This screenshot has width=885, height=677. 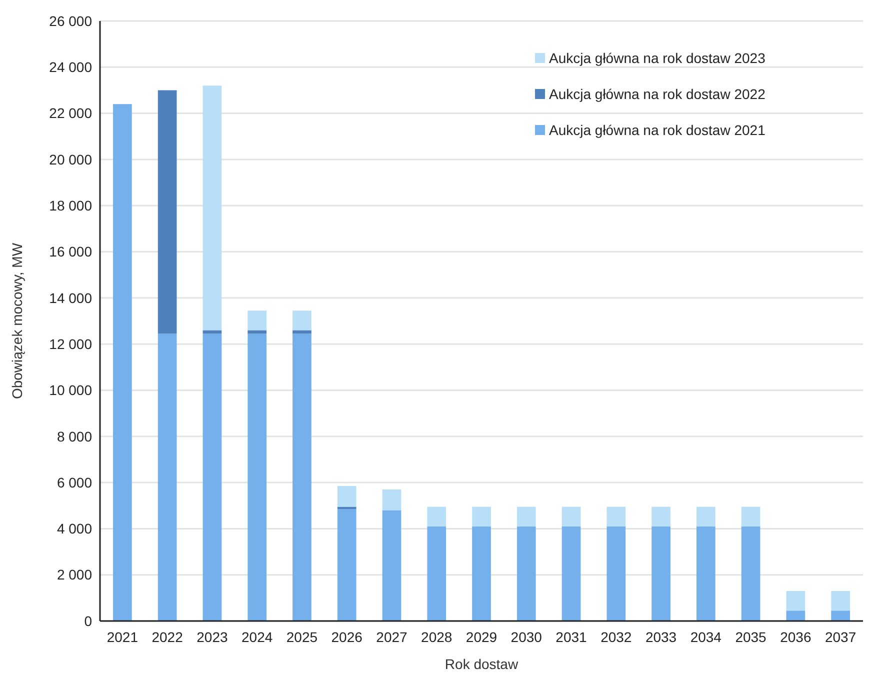 I want to click on x-tick-label: 2035, so click(x=751, y=637).